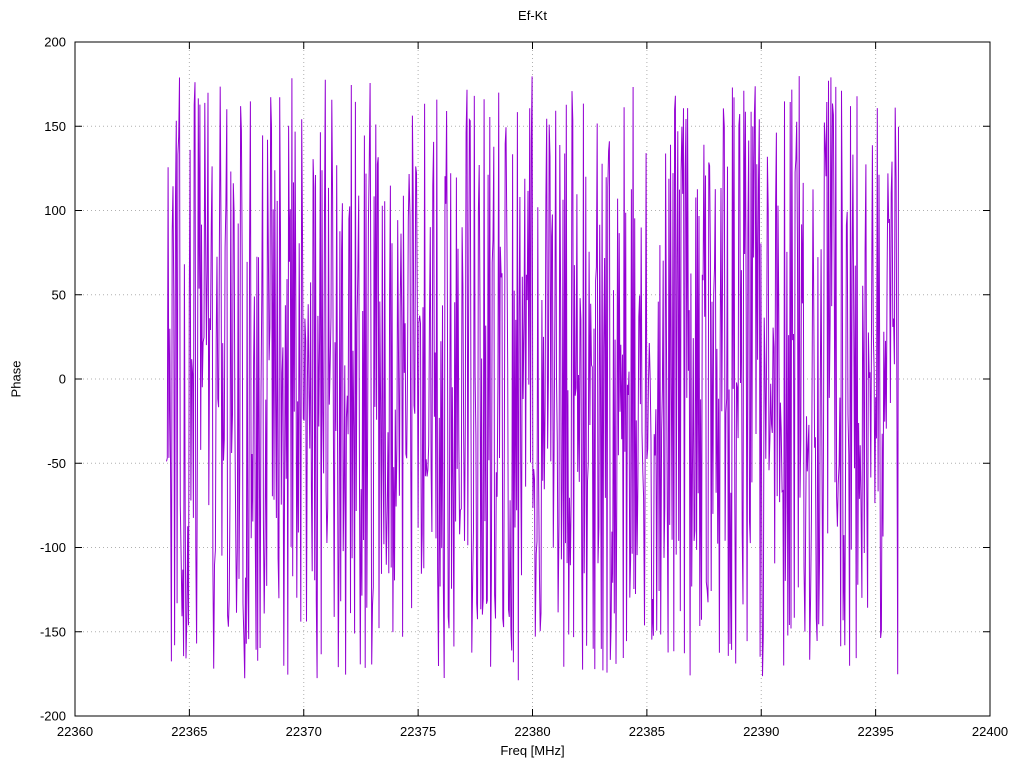 This screenshot has width=1024, height=768. Describe the element at coordinates (990, 731) in the screenshot. I see `svg-text: 22400` at that location.